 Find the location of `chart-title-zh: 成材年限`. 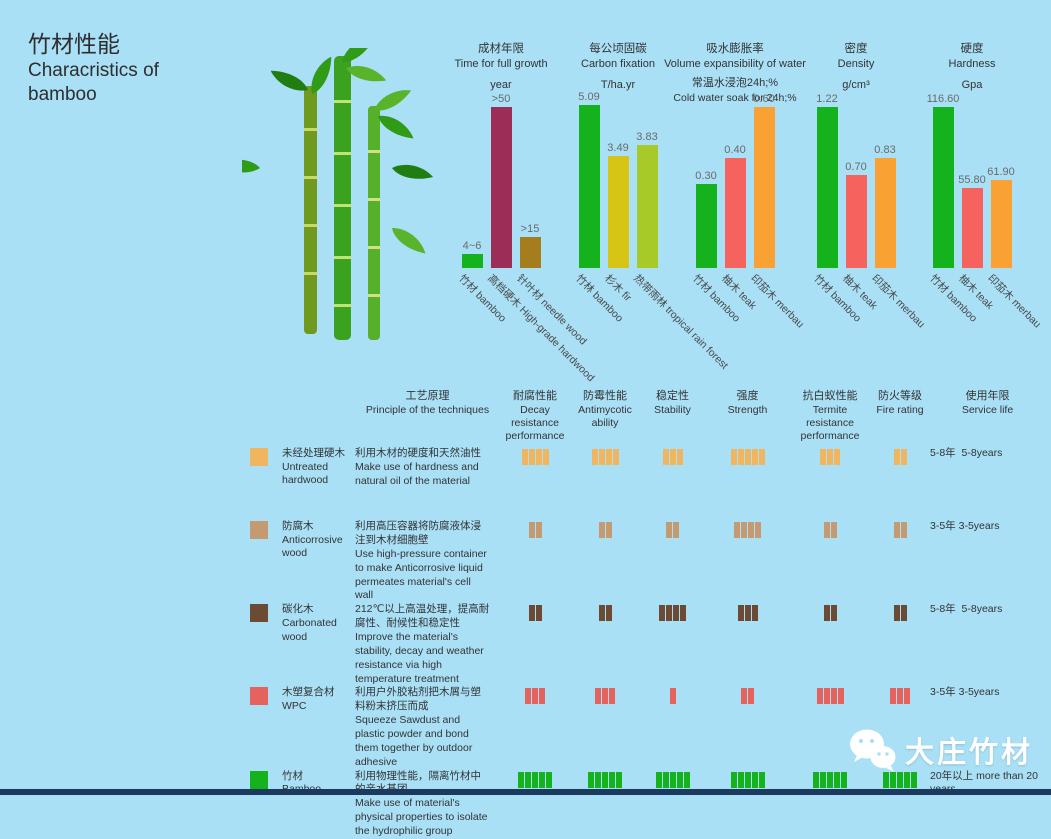

chart-title-zh: 成材年限 is located at coordinates (501, 49).